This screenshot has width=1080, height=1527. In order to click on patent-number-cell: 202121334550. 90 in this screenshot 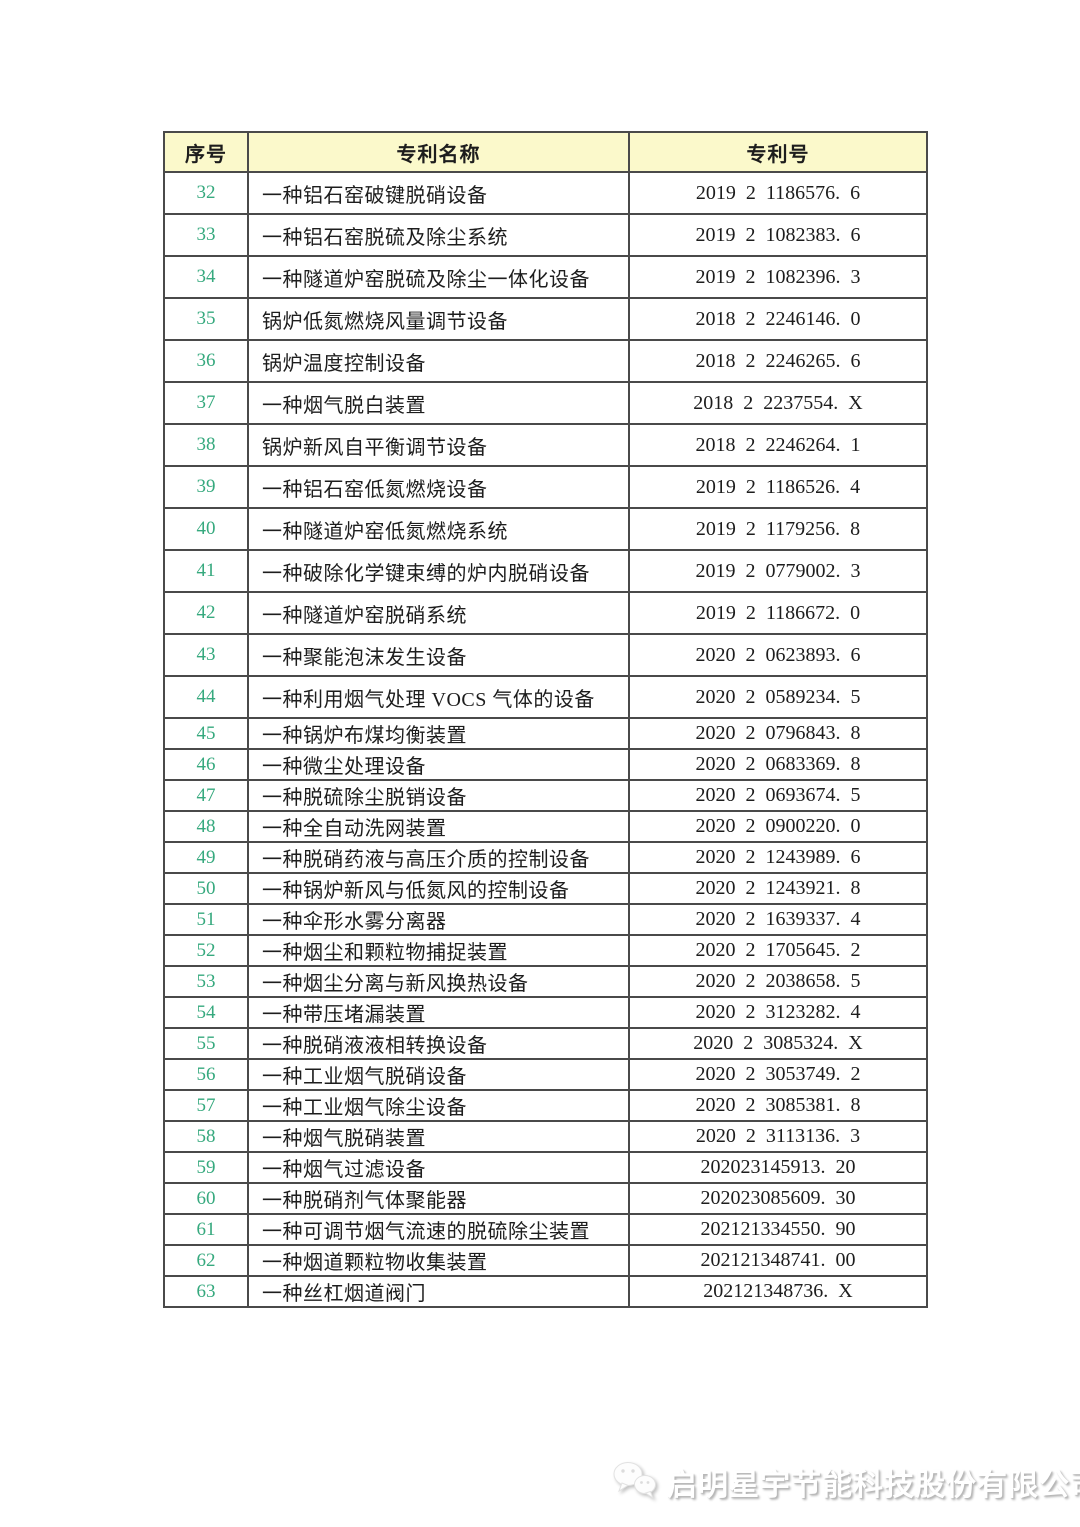, I will do `click(778, 1229)`.